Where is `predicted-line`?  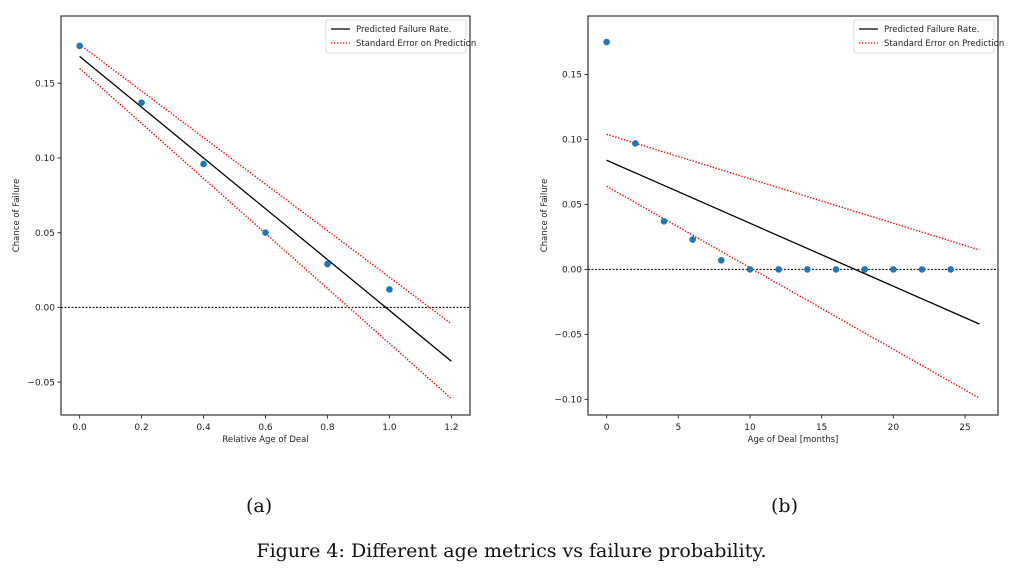
predicted-line is located at coordinates (793, 242).